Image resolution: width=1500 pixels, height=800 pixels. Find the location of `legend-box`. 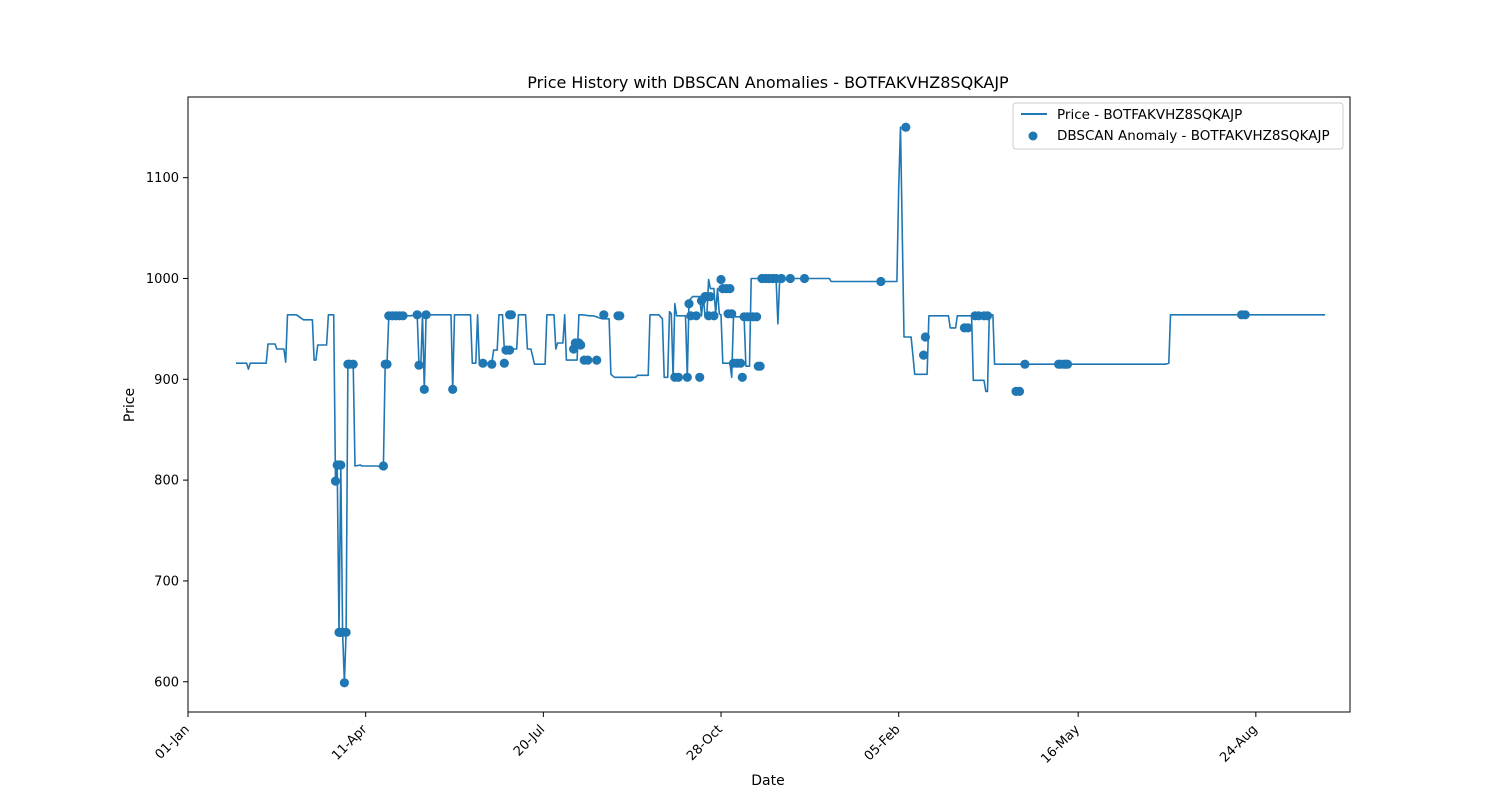

legend-box is located at coordinates (1178, 126).